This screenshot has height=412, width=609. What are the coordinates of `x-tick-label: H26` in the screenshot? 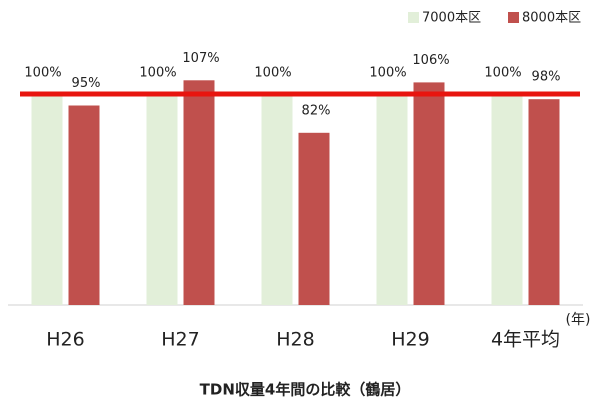 It's located at (65, 340).